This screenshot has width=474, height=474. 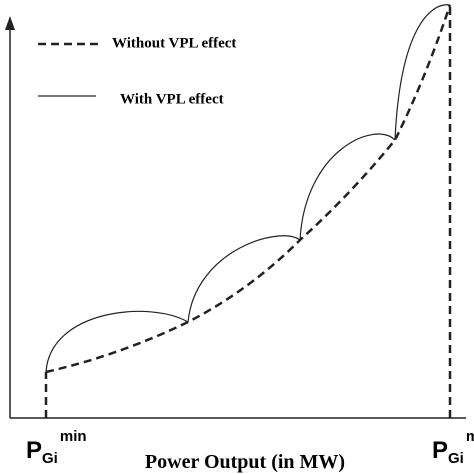 What do you see at coordinates (56, 447) in the screenshot?
I see `min-label: PGimin` at bounding box center [56, 447].